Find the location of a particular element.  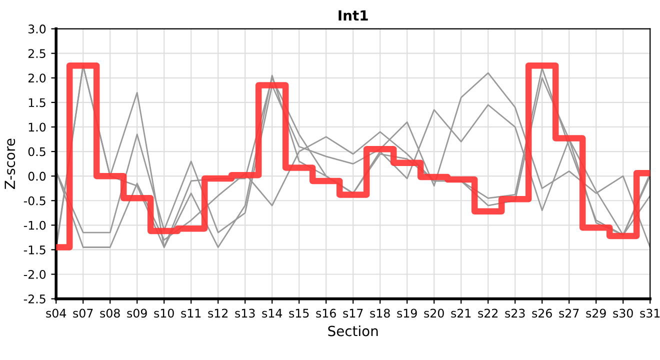

x-tick-label: s07 is located at coordinates (83, 313).